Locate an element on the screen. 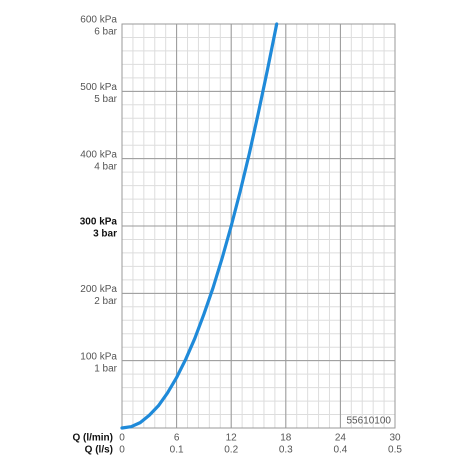  y-tick-label: 300 kPa is located at coordinates (99, 222).